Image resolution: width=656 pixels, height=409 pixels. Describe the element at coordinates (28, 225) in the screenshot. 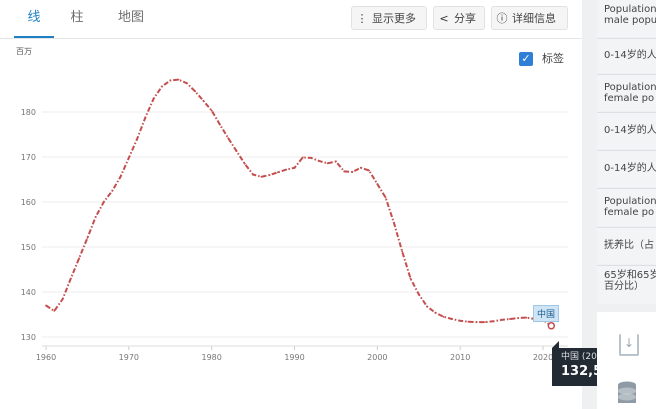

I see `y-axis: 130 140 150 160 170 180` at that location.